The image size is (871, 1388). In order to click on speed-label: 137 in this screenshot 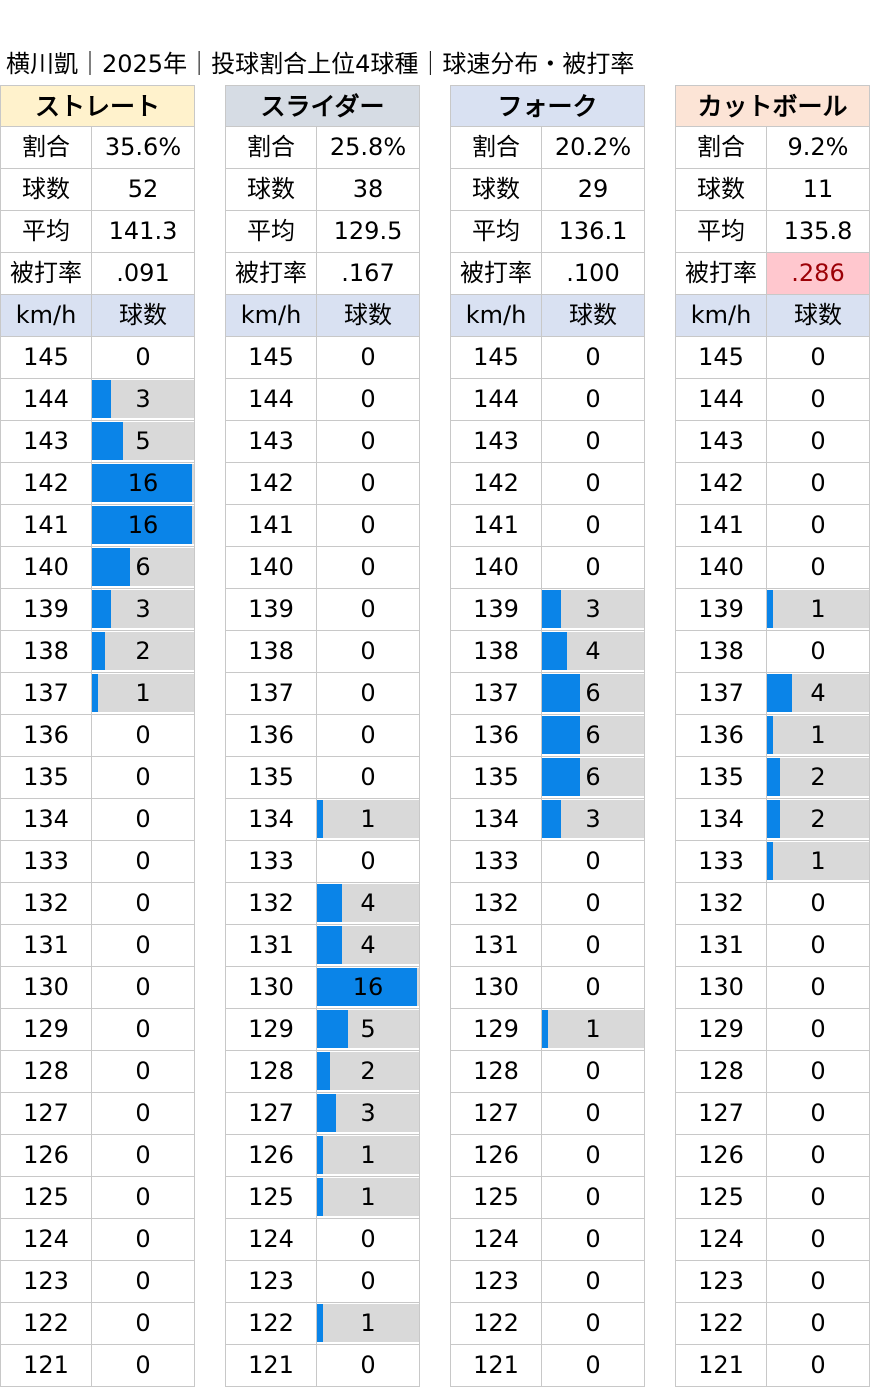, I will do `click(46, 694)`.